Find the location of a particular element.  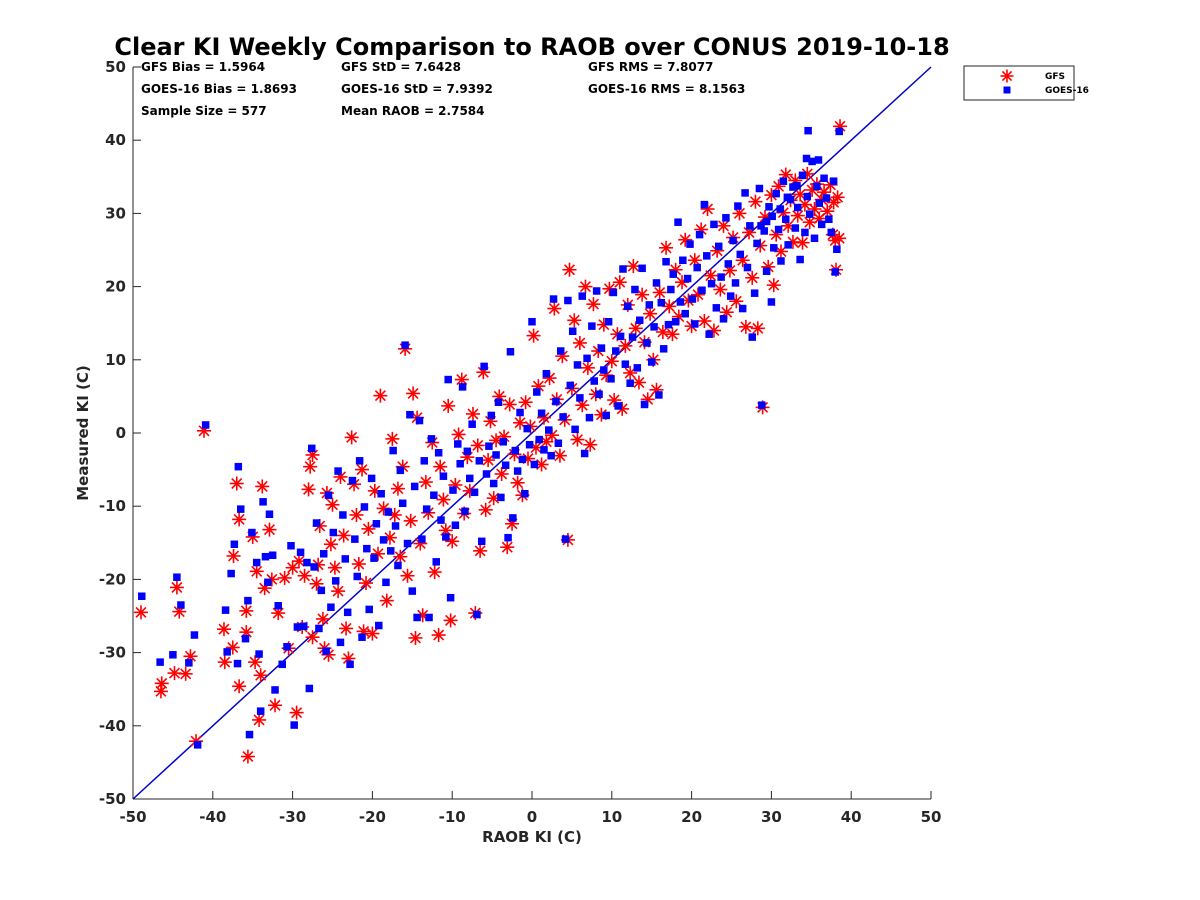

x-tick-label: -50 is located at coordinates (132, 817).